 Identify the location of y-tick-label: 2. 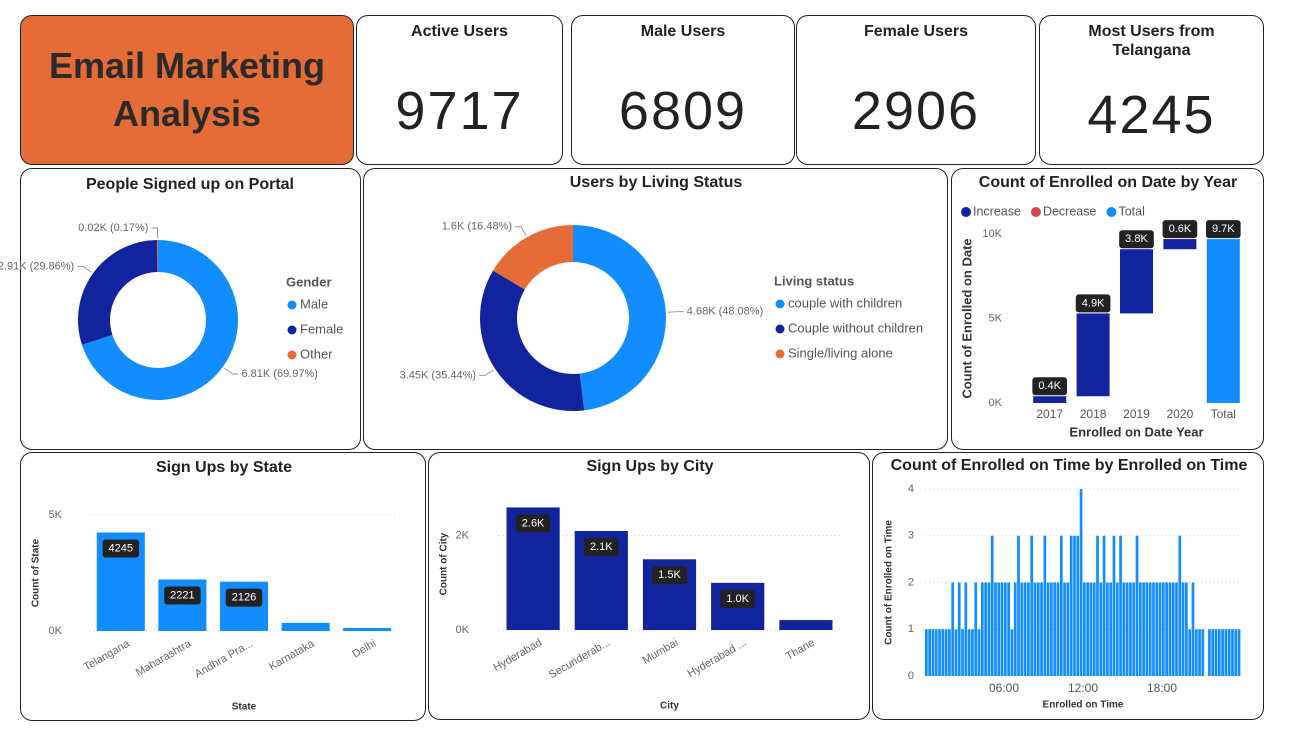
(911, 582).